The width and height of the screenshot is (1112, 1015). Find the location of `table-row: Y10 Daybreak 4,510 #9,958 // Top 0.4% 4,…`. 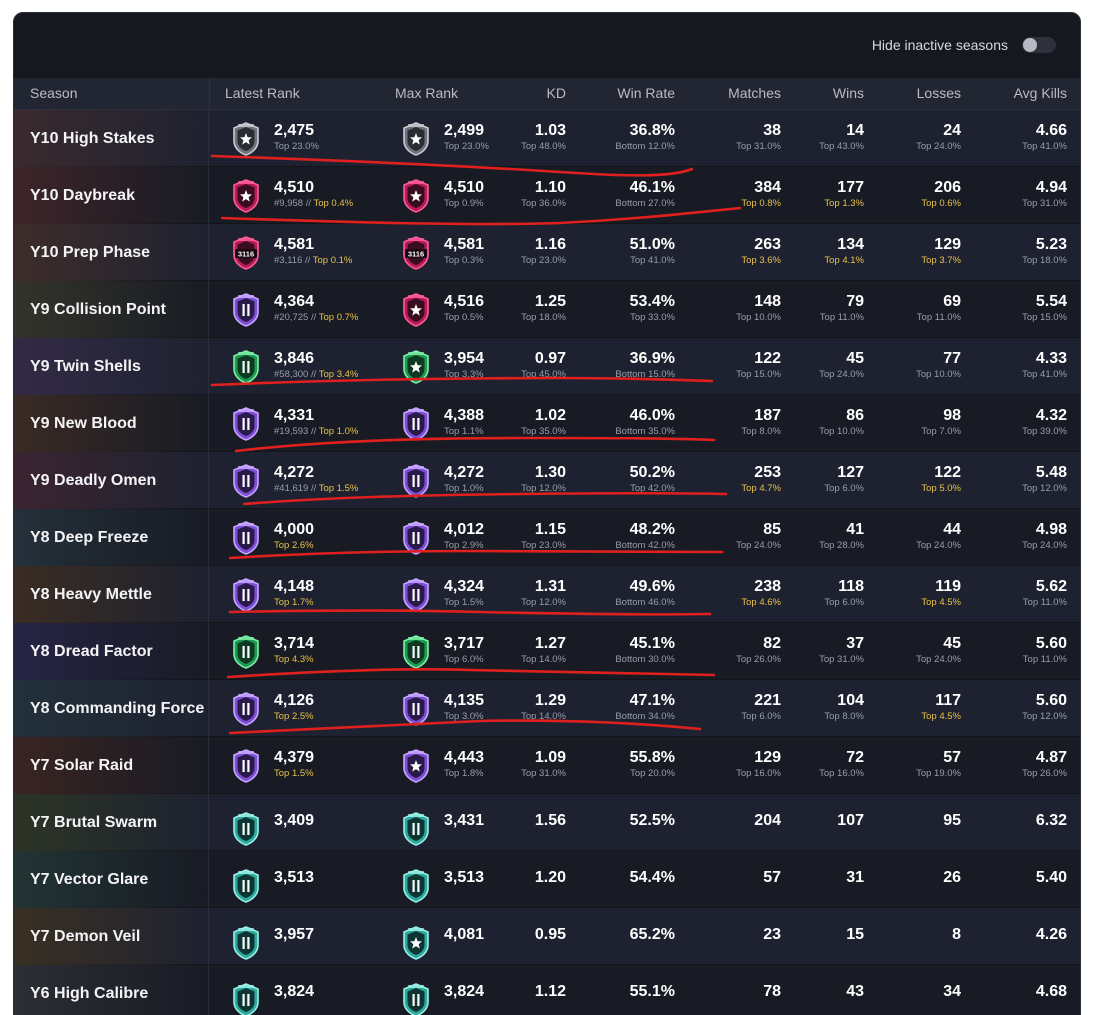

table-row: Y10 Daybreak 4,510 #9,958 // Top 0.4% 4,… is located at coordinates (547, 195).